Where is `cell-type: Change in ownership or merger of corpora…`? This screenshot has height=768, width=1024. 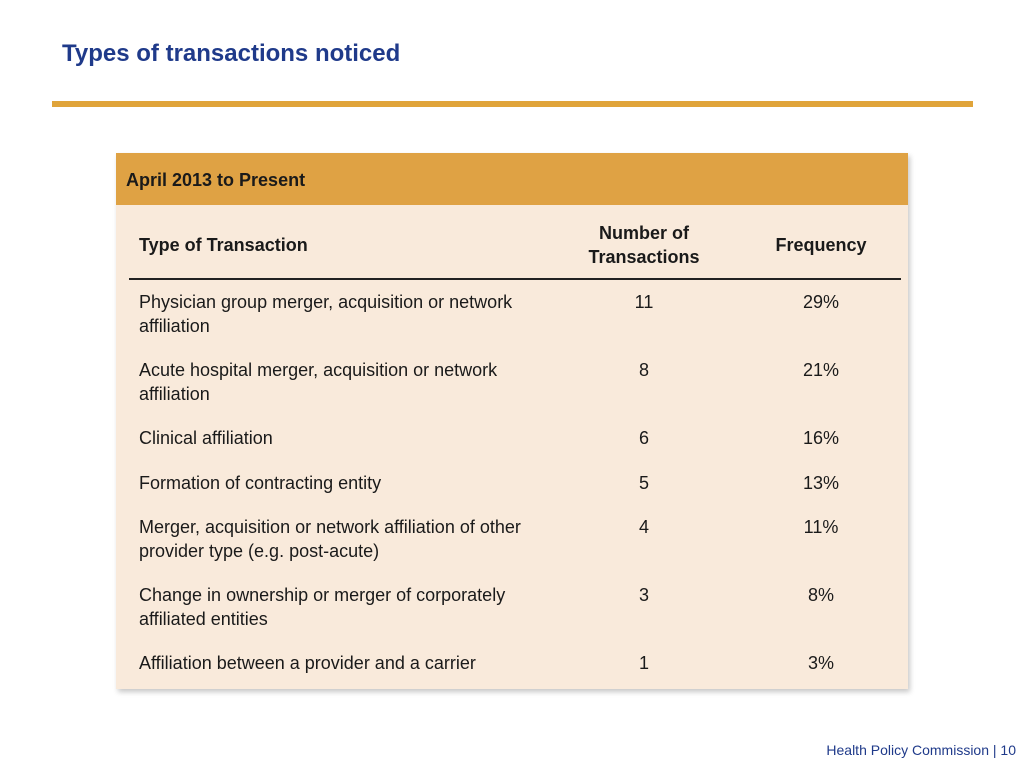
cell-type: Change in ownership or merger of corpora… is located at coordinates (322, 607).